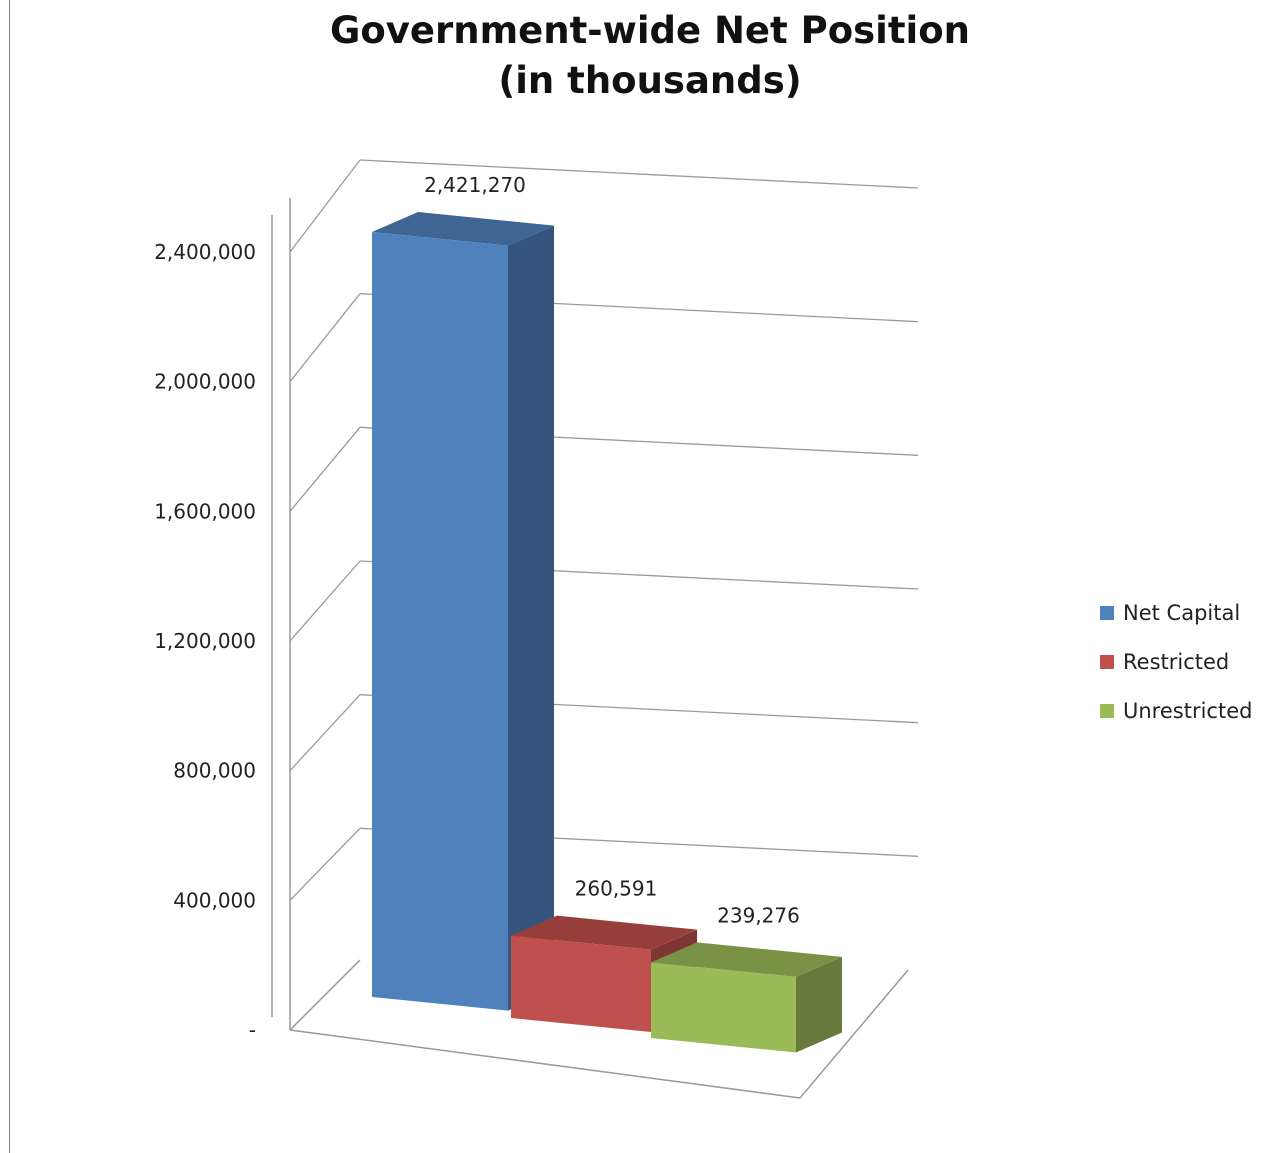  I want to click on legend-item-unrestricted: Unrestricted, so click(1176, 710).